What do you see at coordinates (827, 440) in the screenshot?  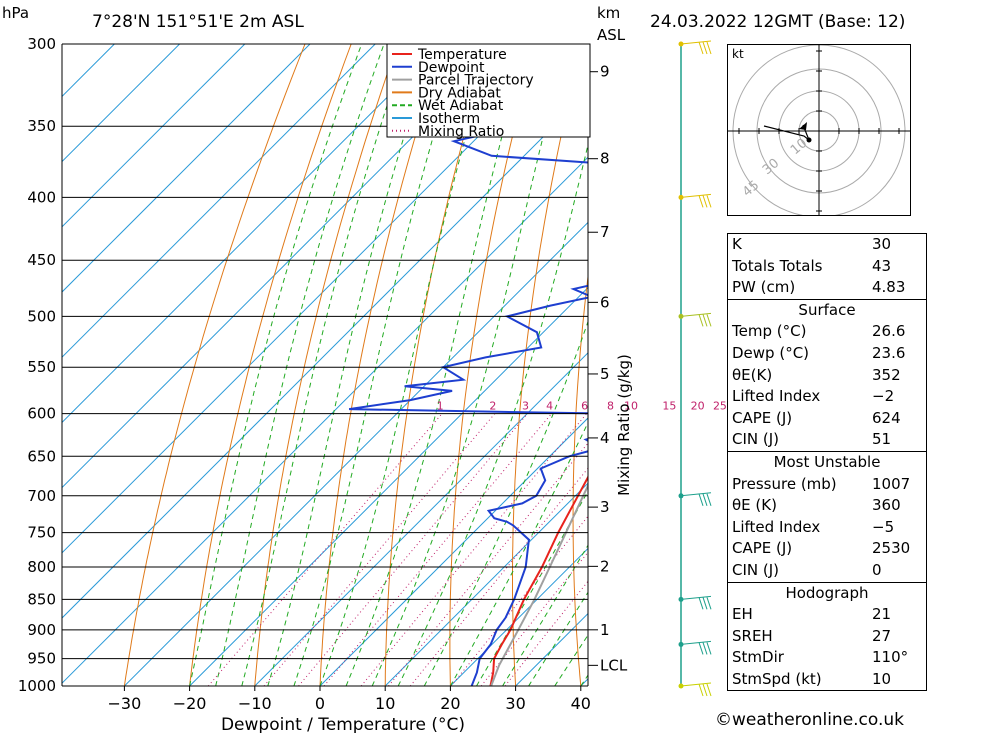 I see `index-row: CIN (J) 51` at bounding box center [827, 440].